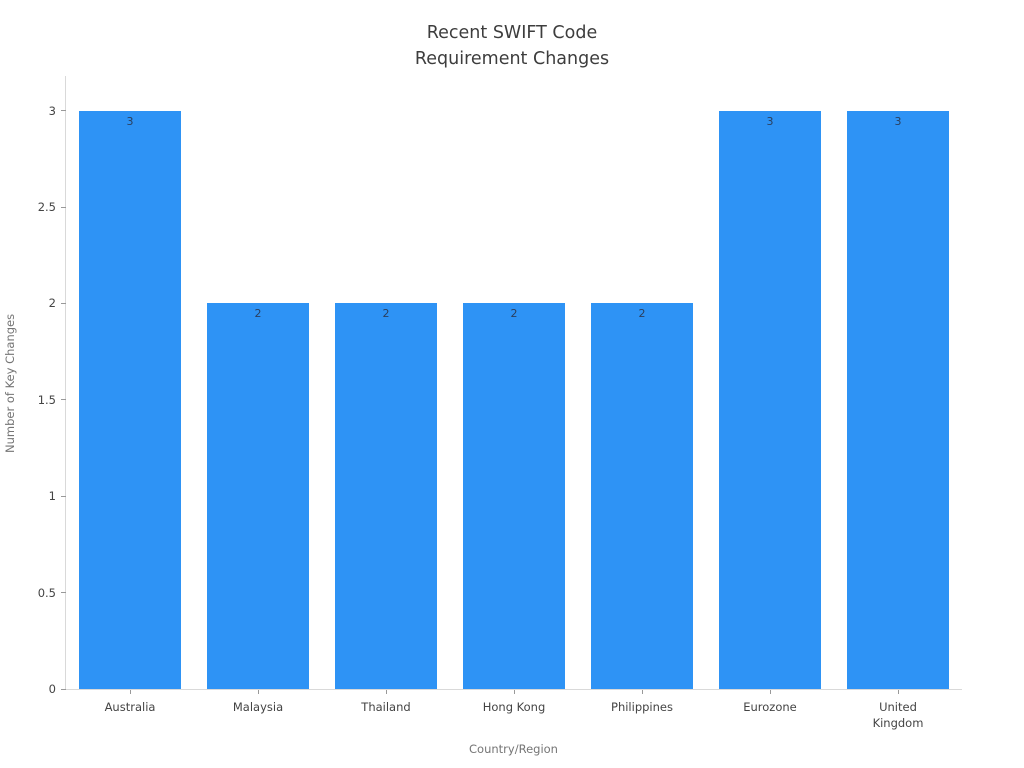  What do you see at coordinates (514, 707) in the screenshot?
I see `x-tick-label: Hong Kong` at bounding box center [514, 707].